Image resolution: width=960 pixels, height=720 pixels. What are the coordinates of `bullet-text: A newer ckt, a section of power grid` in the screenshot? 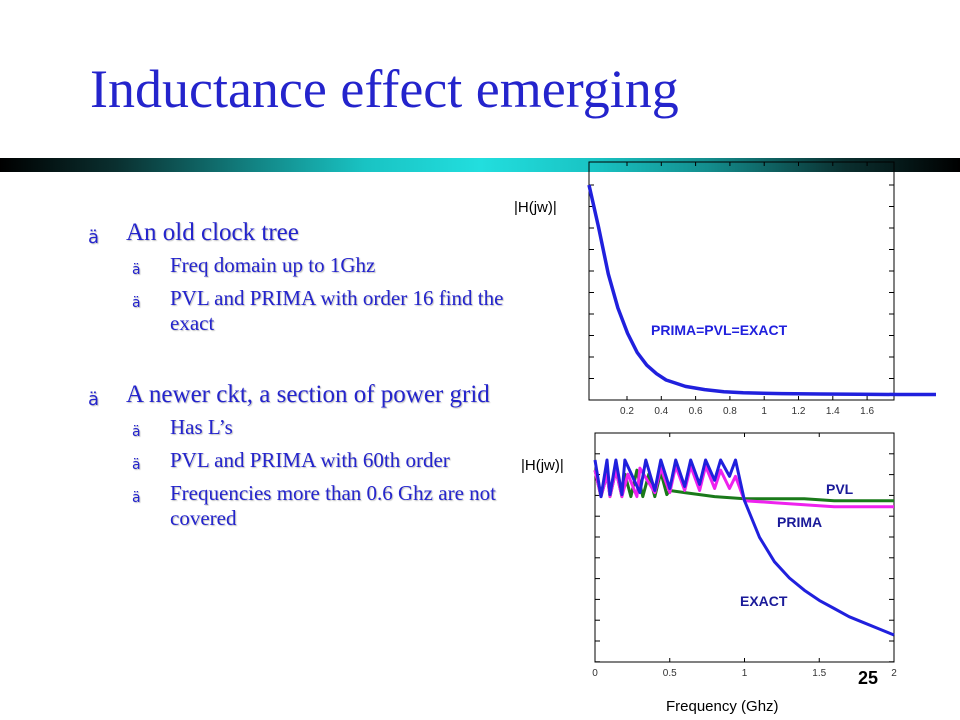 It's located at (308, 394).